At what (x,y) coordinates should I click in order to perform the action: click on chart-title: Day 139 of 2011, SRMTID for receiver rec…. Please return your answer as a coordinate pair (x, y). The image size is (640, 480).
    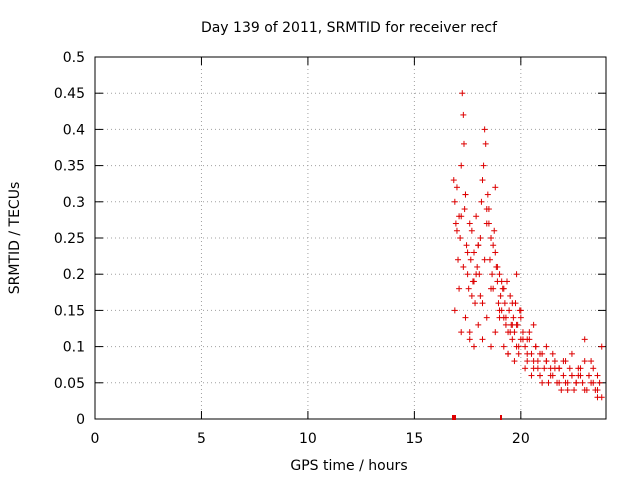
    Looking at the image, I should click on (349, 28).